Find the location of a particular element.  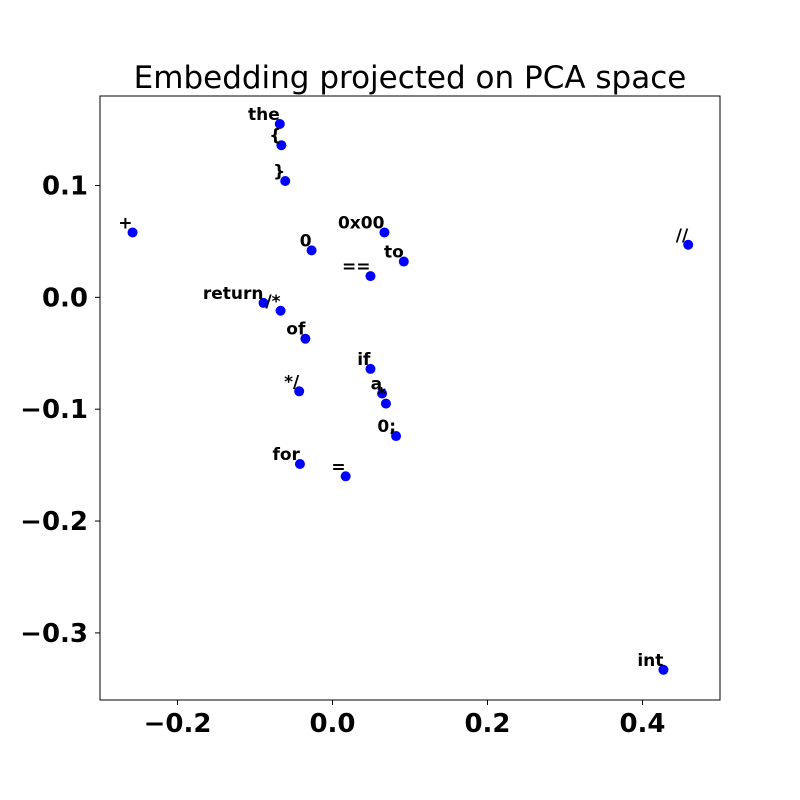

point-label: return is located at coordinates (233, 294).